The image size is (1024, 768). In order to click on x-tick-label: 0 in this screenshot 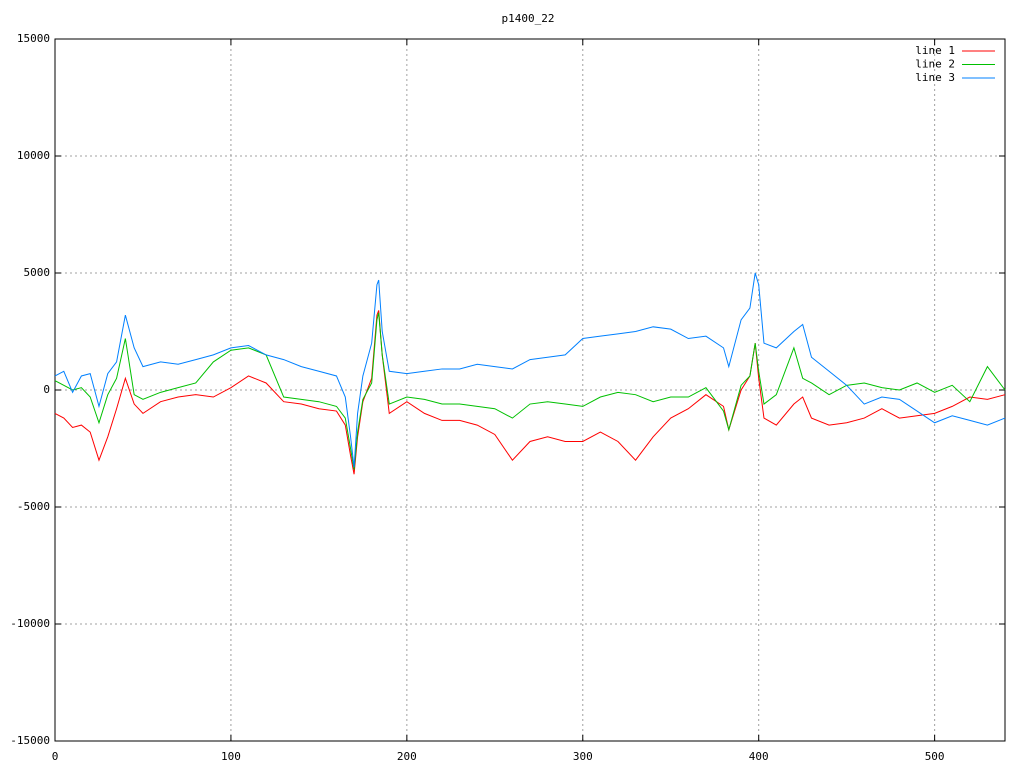, I will do `click(55, 756)`.